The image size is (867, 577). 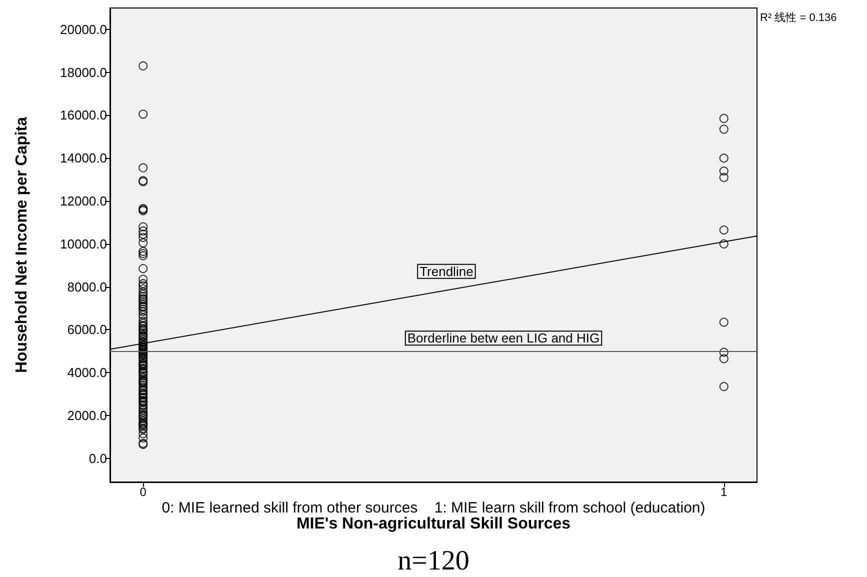 I want to click on y-tick-label: 16000.0, so click(x=83, y=115).